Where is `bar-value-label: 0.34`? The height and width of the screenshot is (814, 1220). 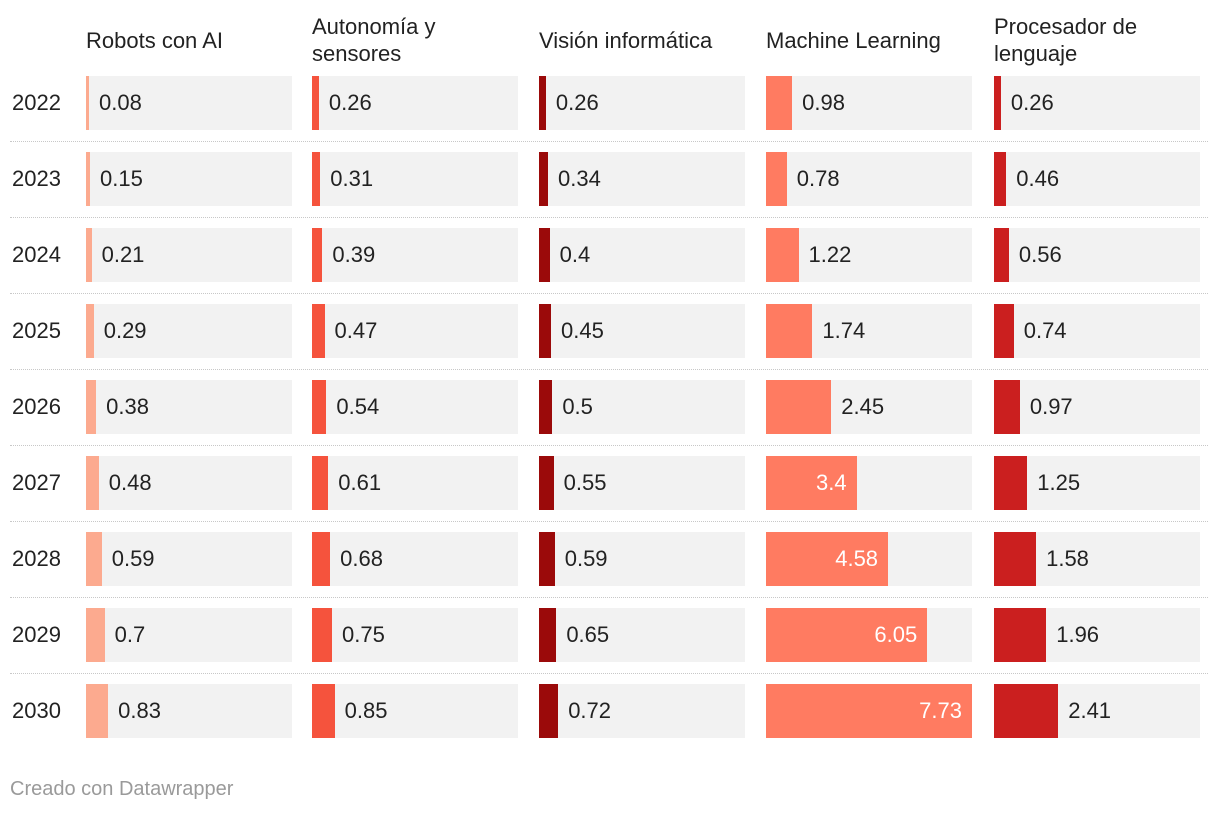 bar-value-label: 0.34 is located at coordinates (579, 178).